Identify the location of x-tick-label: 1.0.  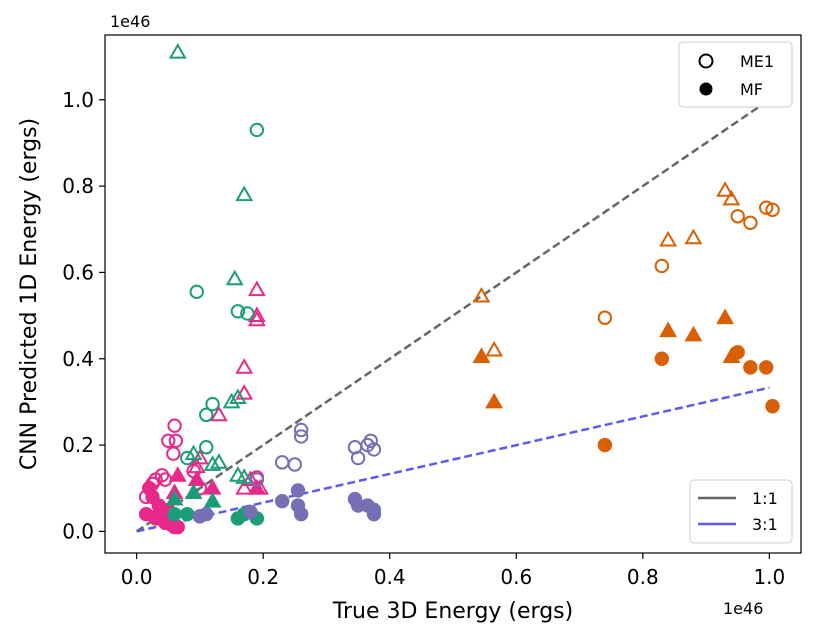
(769, 577).